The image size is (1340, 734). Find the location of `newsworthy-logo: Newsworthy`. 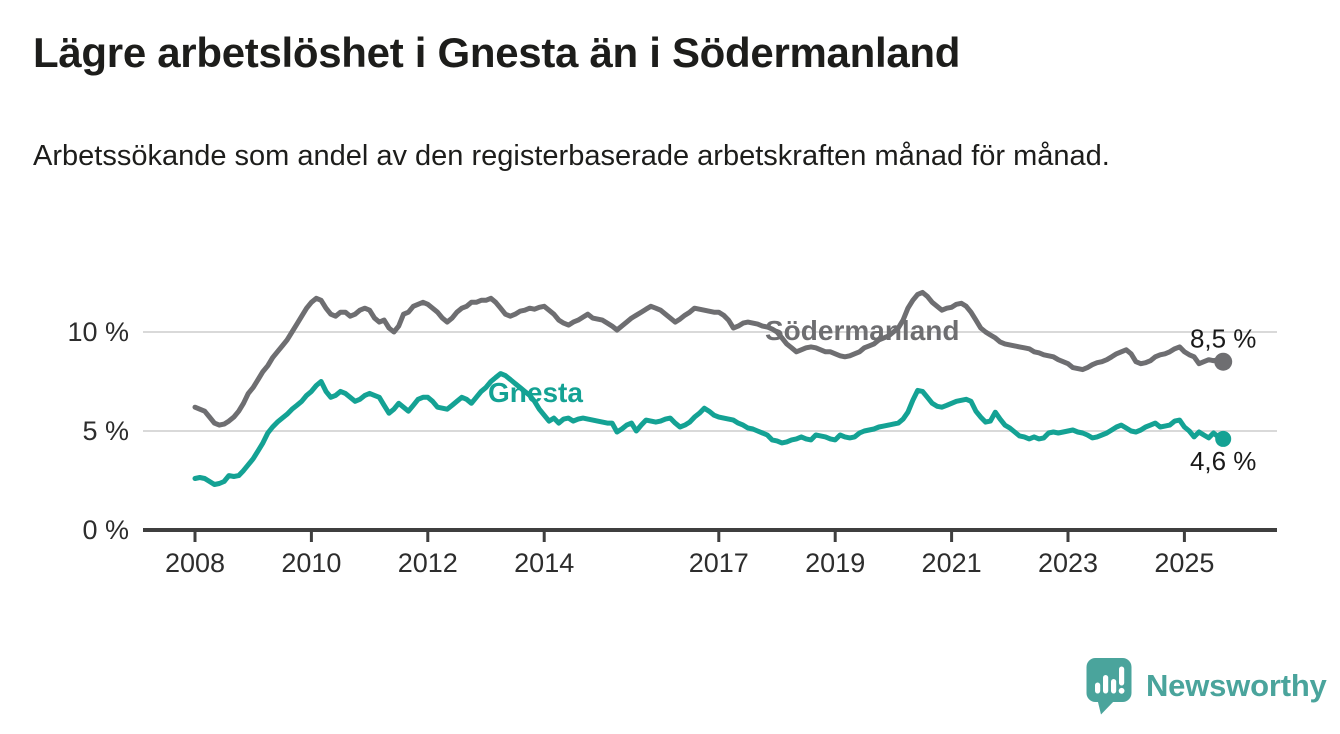

newsworthy-logo: Newsworthy is located at coordinates (1206, 686).